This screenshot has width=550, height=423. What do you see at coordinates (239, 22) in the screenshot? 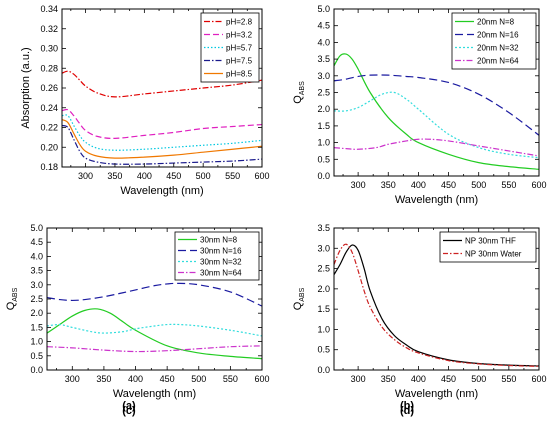
I see `legend-label: pH=2.8` at bounding box center [239, 22].